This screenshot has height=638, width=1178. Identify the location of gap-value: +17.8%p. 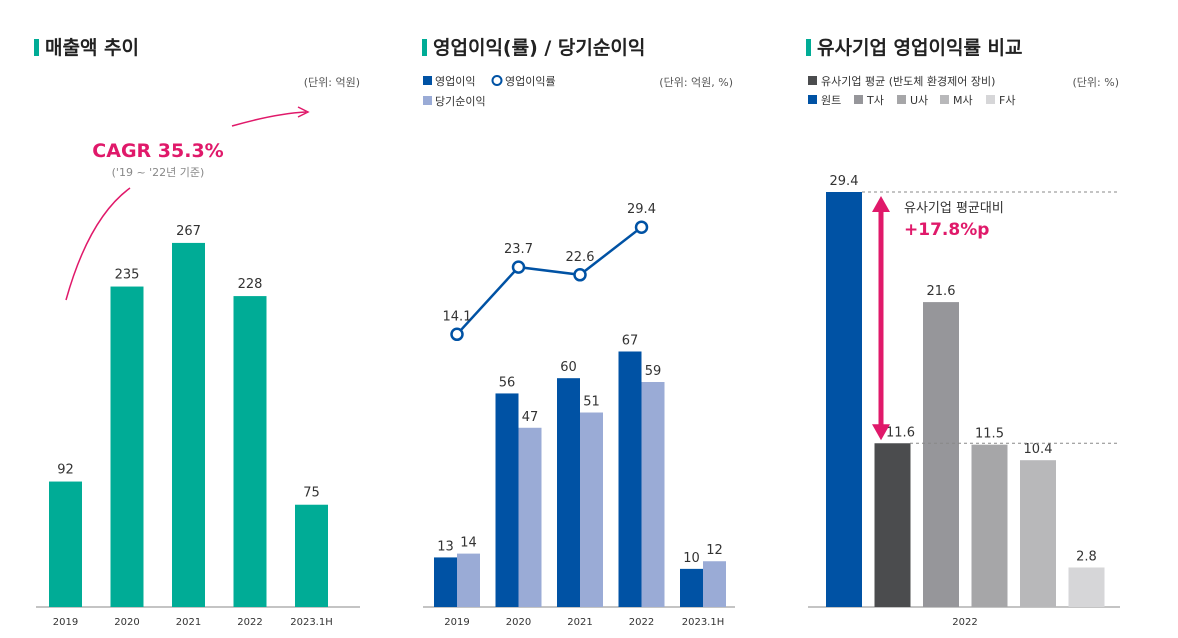
(946, 230).